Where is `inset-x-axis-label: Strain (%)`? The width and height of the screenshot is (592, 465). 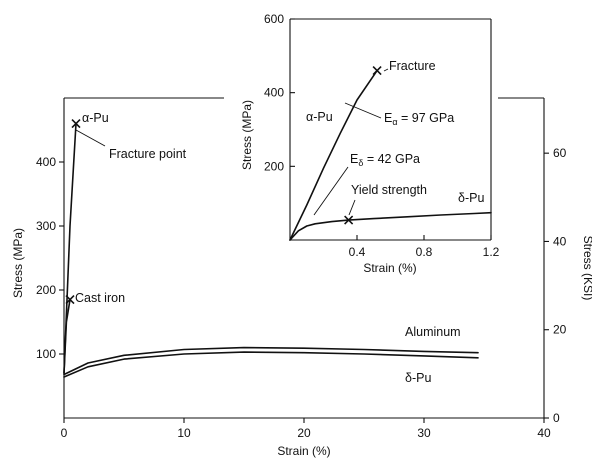 inset-x-axis-label: Strain (%) is located at coordinates (389, 268).